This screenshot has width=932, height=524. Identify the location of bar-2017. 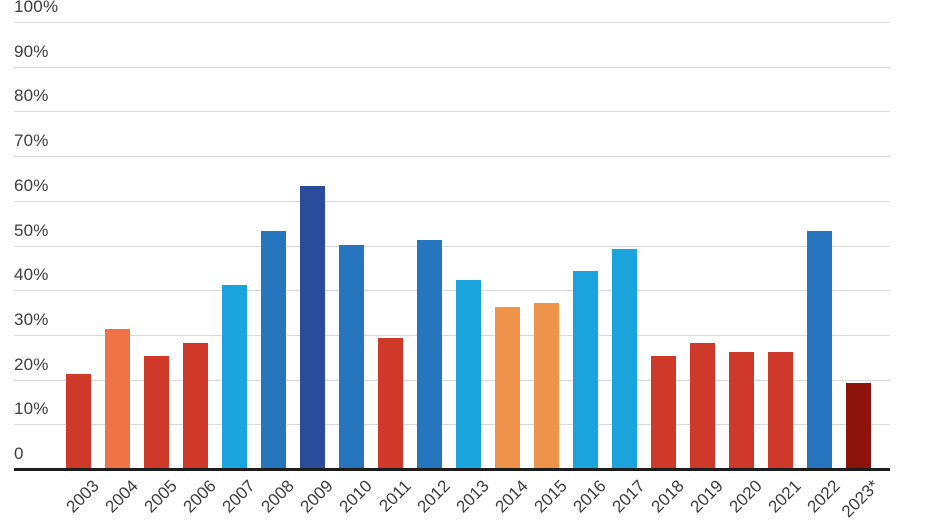
(624, 358).